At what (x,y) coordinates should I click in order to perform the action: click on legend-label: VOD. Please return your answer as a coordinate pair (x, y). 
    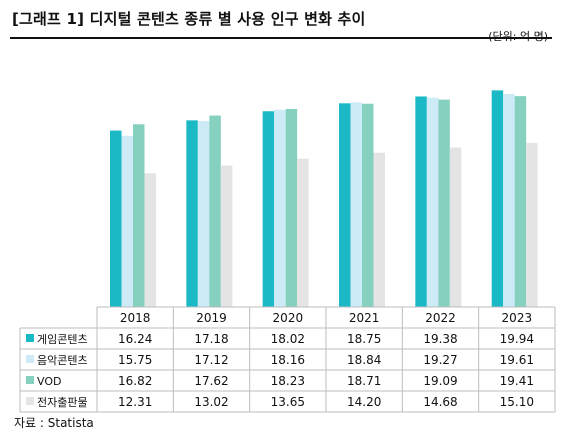
    Looking at the image, I should click on (49, 381).